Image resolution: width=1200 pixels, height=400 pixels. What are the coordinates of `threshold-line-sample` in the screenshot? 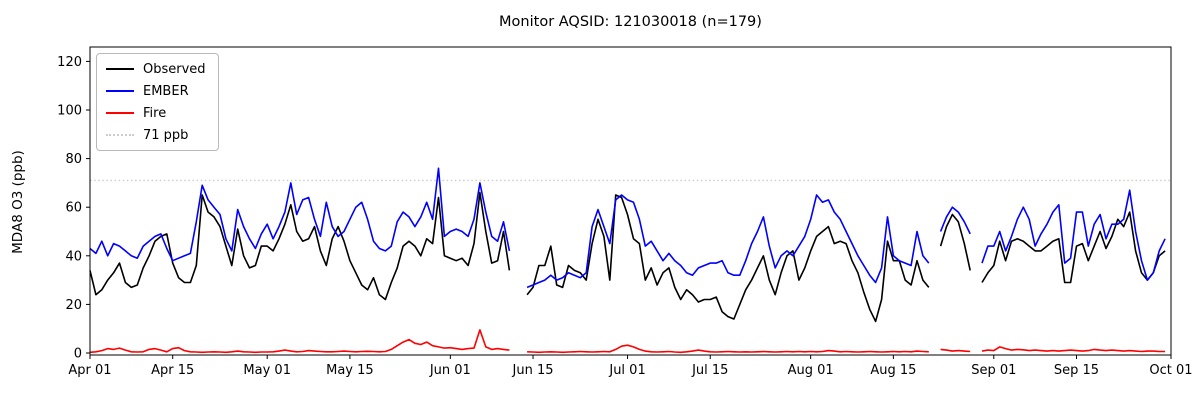 It's located at (120, 135).